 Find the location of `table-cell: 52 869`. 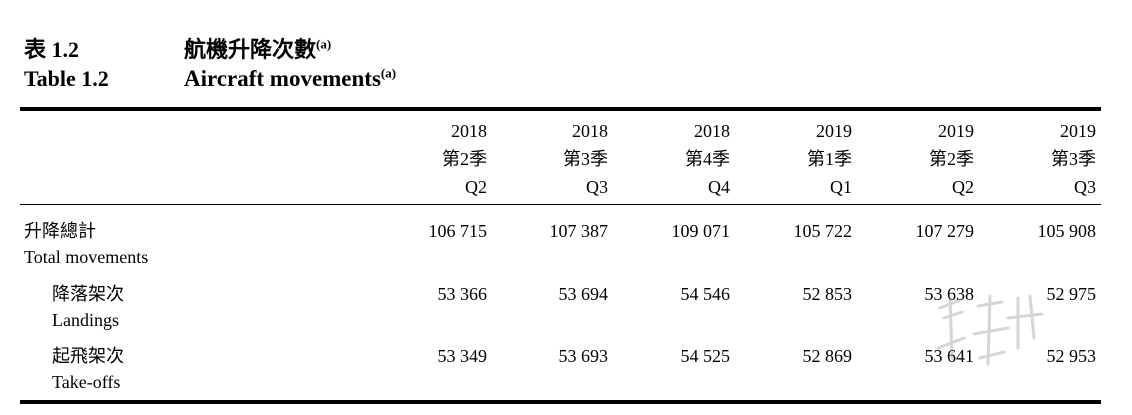

table-cell: 52 869 is located at coordinates (827, 356).